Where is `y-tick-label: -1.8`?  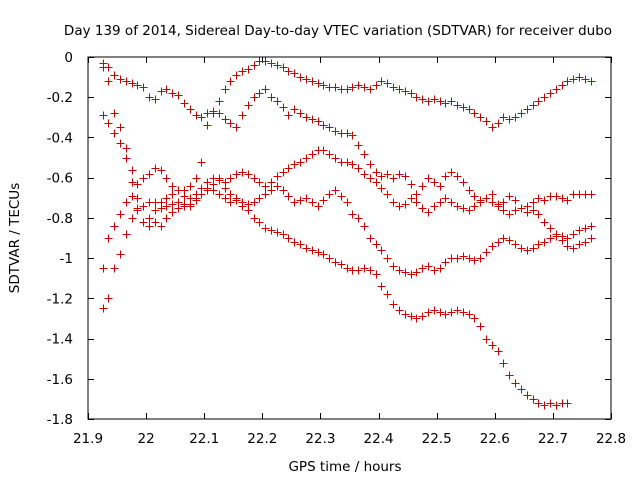
y-tick-label: -1.8 is located at coordinates (60, 420).